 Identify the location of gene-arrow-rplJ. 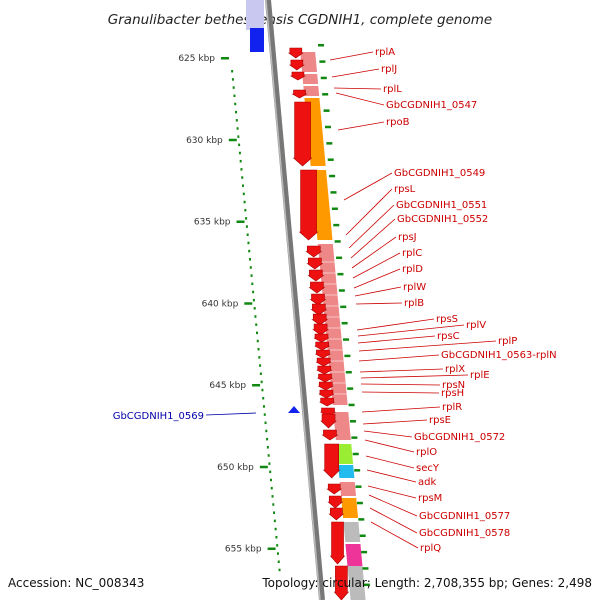
(296, 65).